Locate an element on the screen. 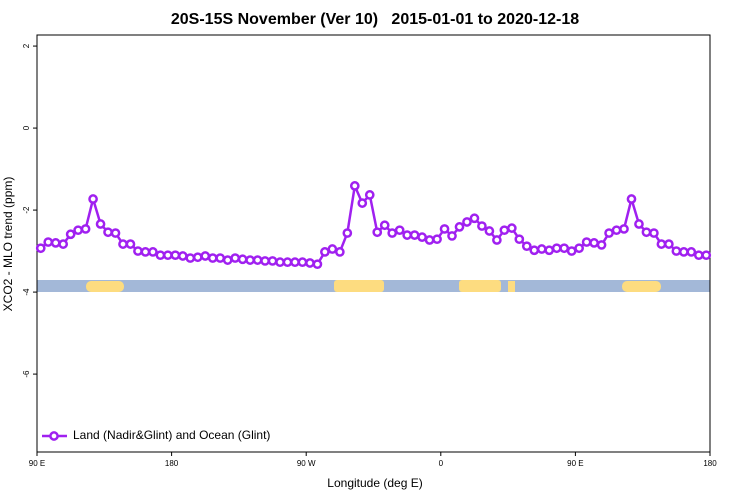 The height and width of the screenshot is (500, 750). y-tick-label: -6 is located at coordinates (26, 374).